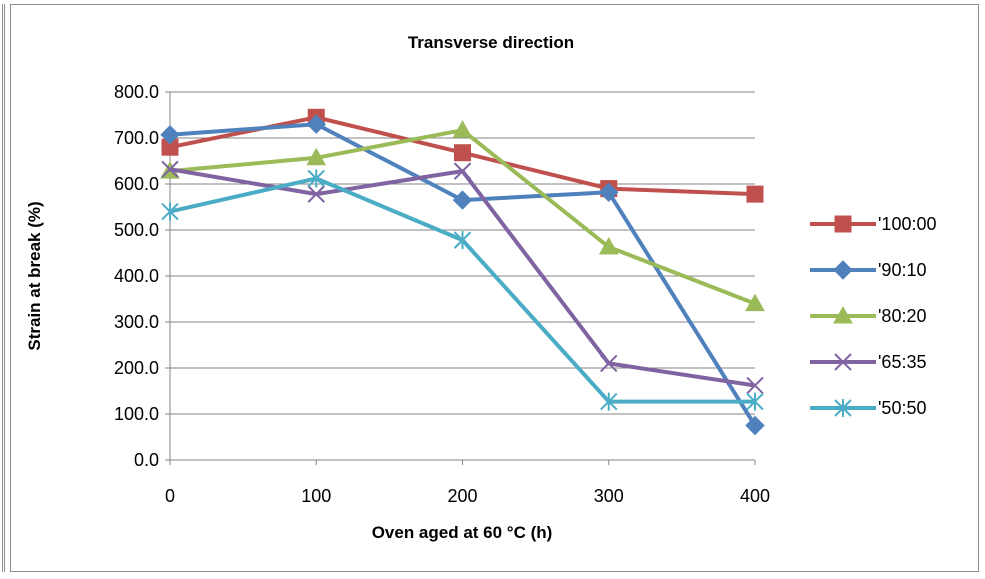 The width and height of the screenshot is (985, 579). I want to click on y-tick-label: 800.0, so click(136, 92).